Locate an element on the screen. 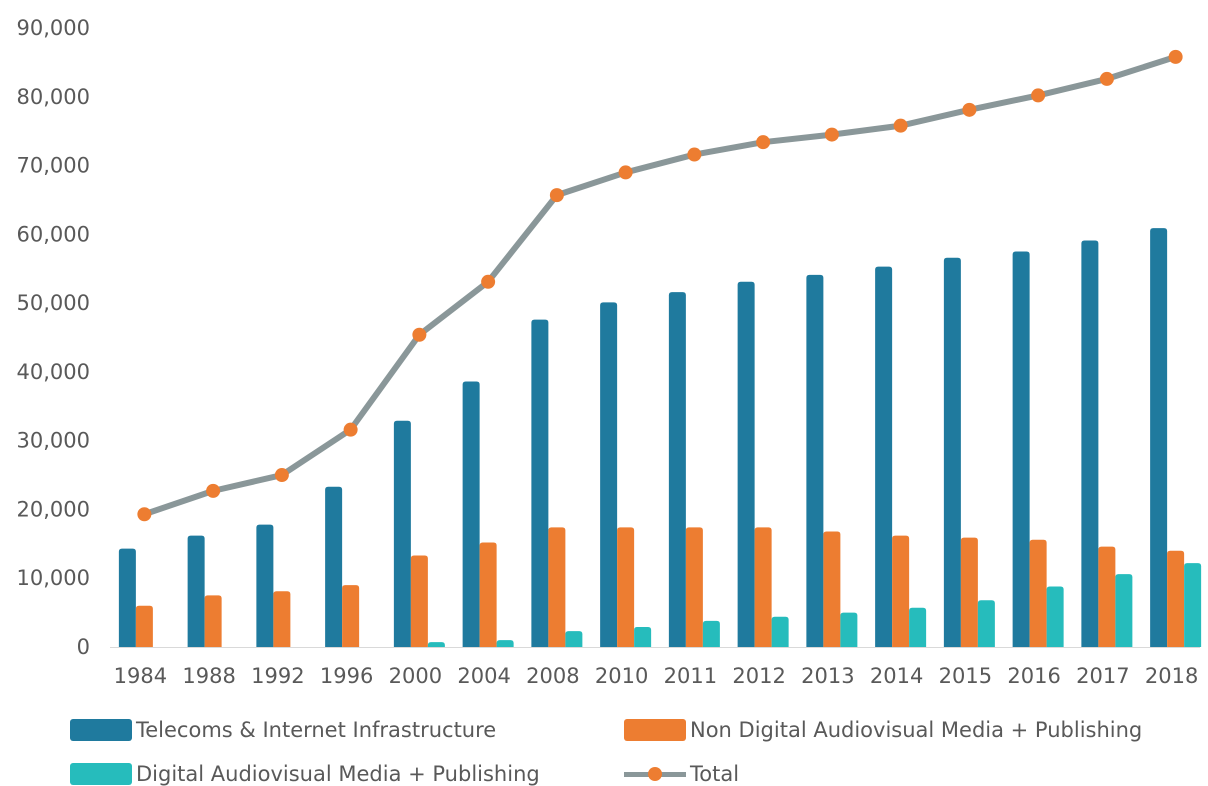 The image size is (1208, 786). bar-telecoms-2000 is located at coordinates (402, 534).